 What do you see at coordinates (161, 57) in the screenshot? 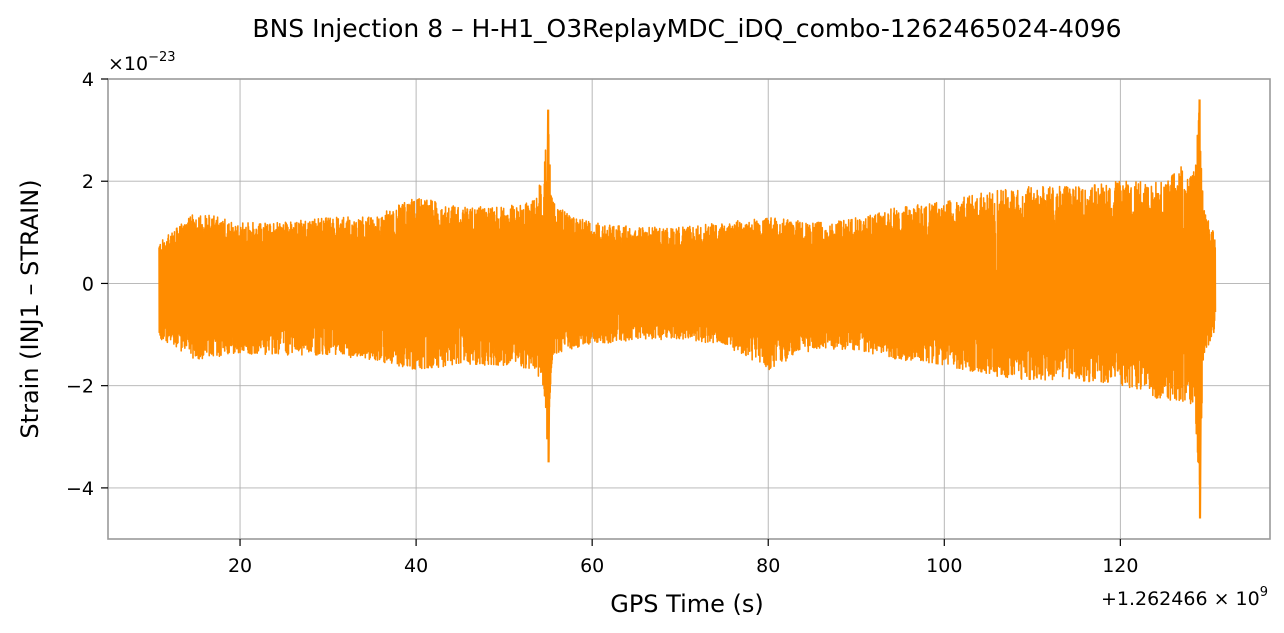
I see `y-scale-exponent: −23` at bounding box center [161, 57].